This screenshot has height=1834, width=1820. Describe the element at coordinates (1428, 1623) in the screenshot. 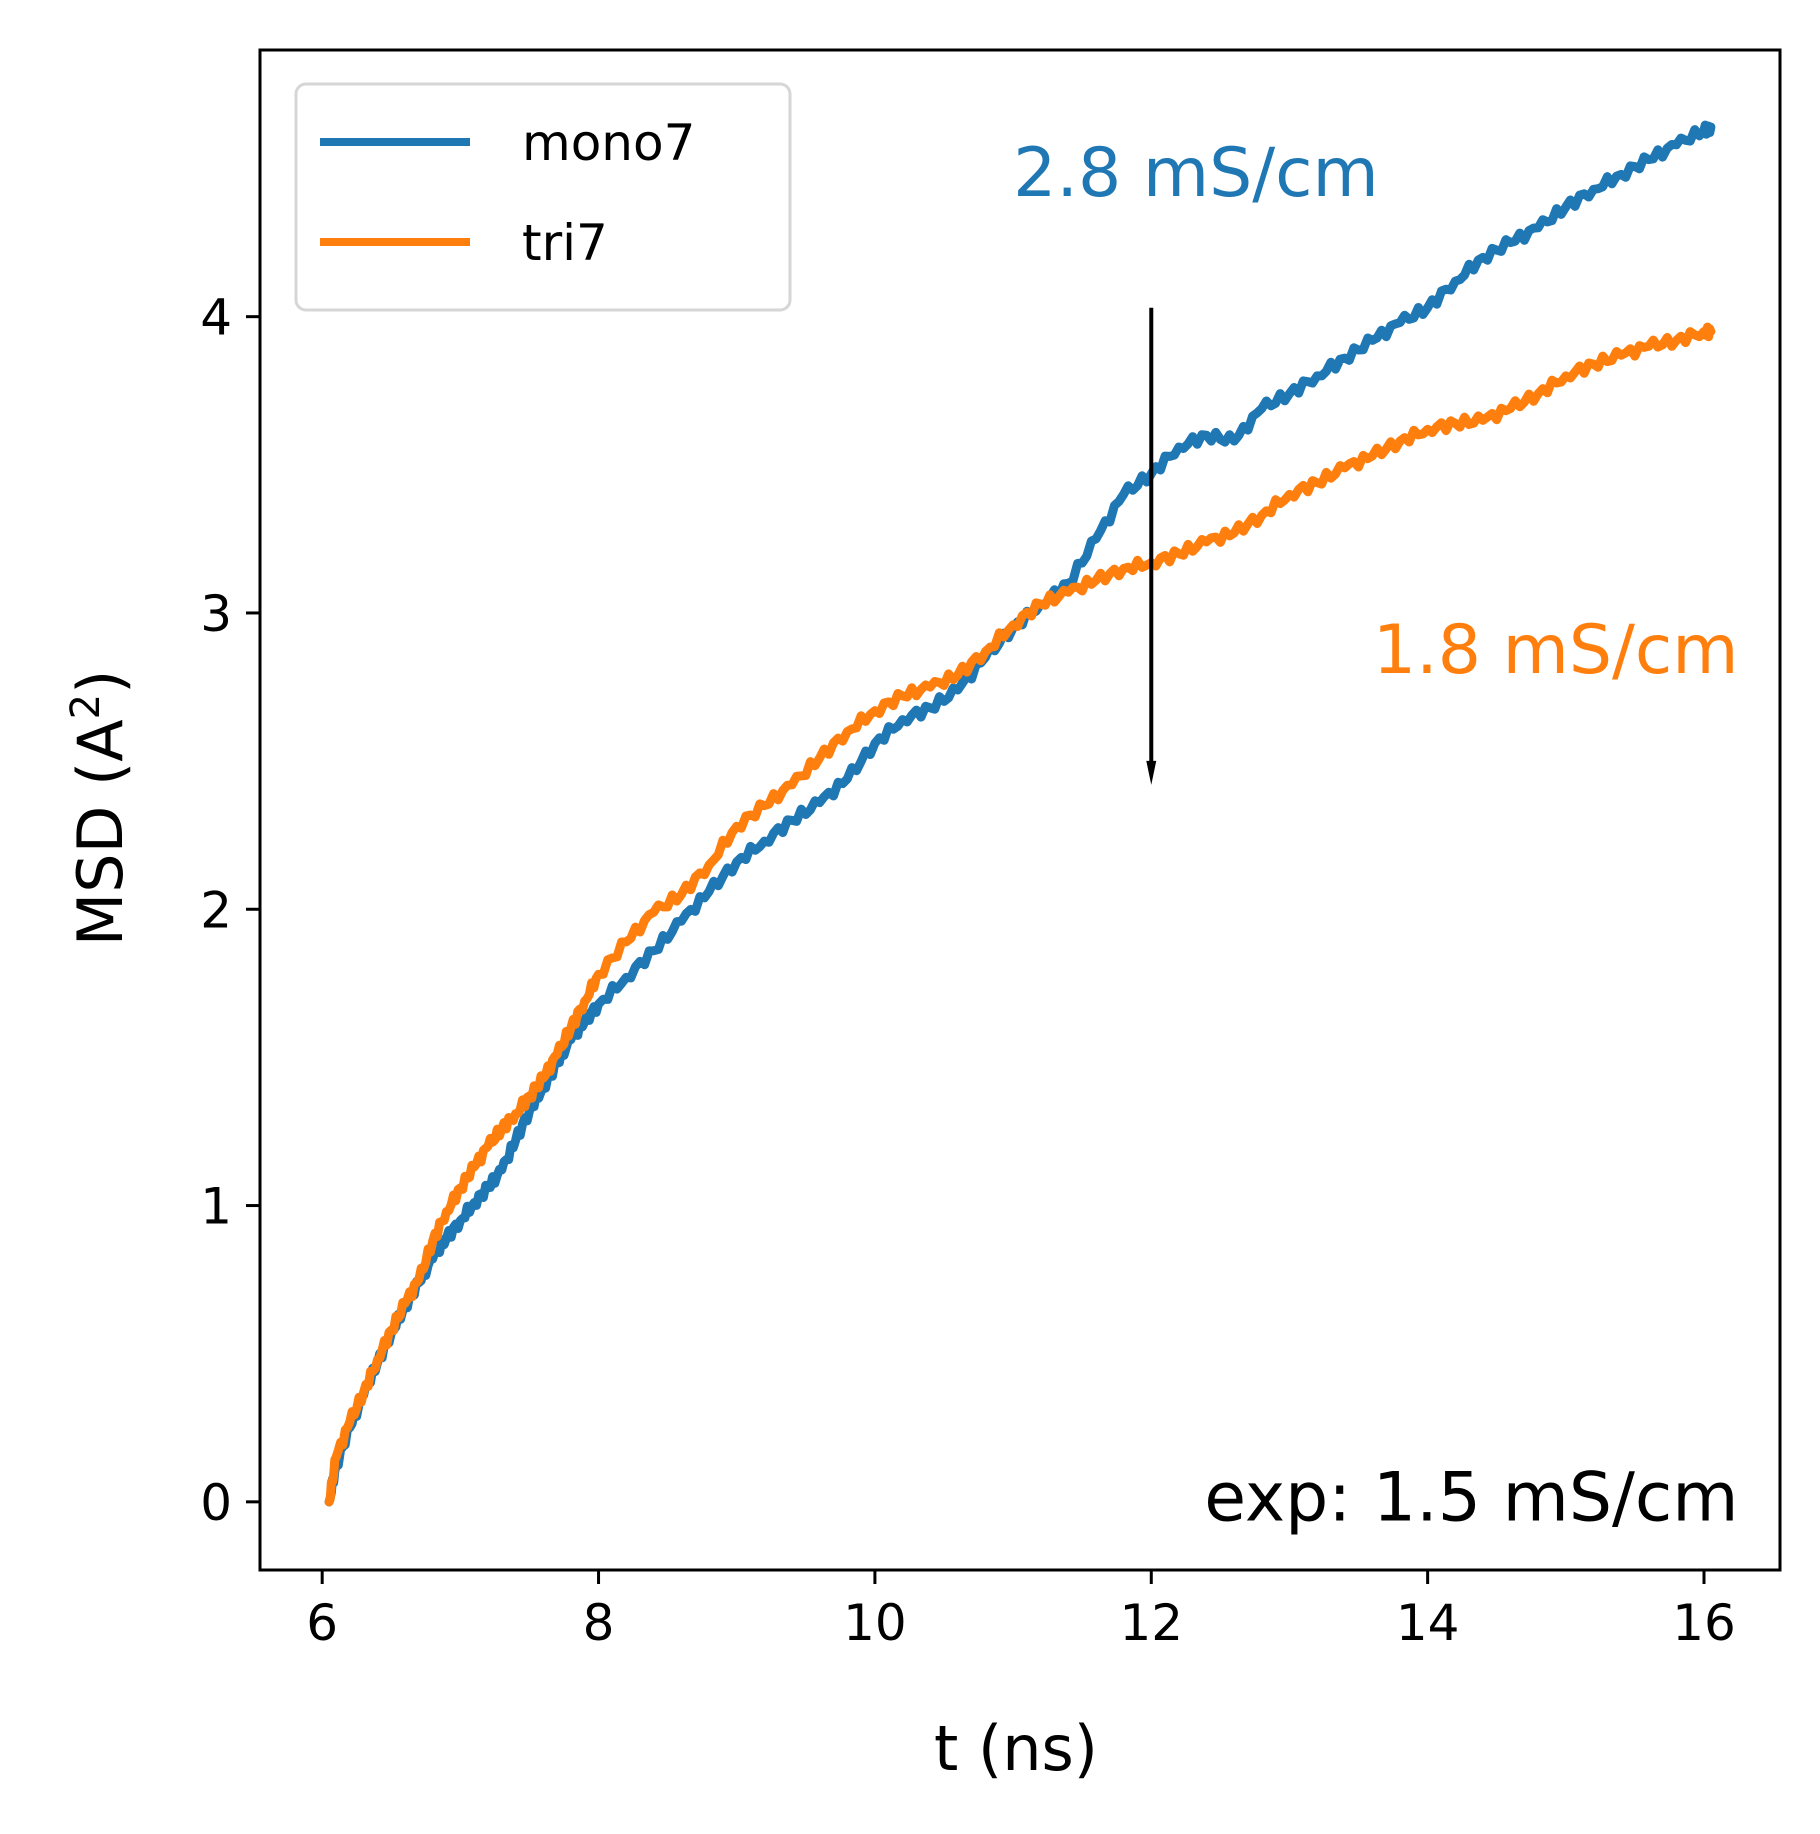

I see `x-tick-label-14: 14` at that location.